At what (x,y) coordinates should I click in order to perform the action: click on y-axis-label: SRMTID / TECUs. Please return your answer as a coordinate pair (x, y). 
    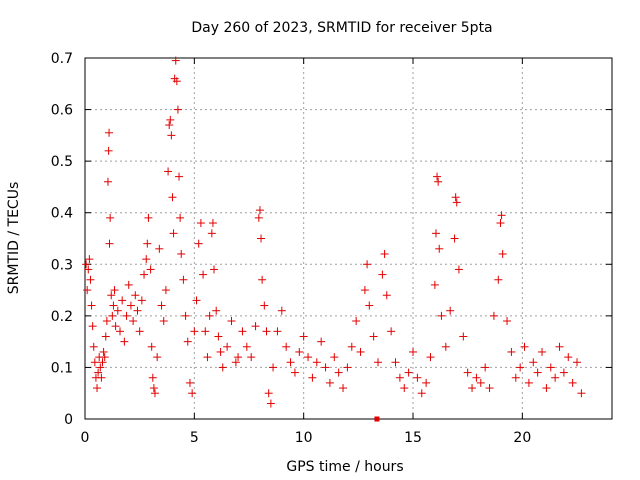
    Looking at the image, I should click on (14, 238).